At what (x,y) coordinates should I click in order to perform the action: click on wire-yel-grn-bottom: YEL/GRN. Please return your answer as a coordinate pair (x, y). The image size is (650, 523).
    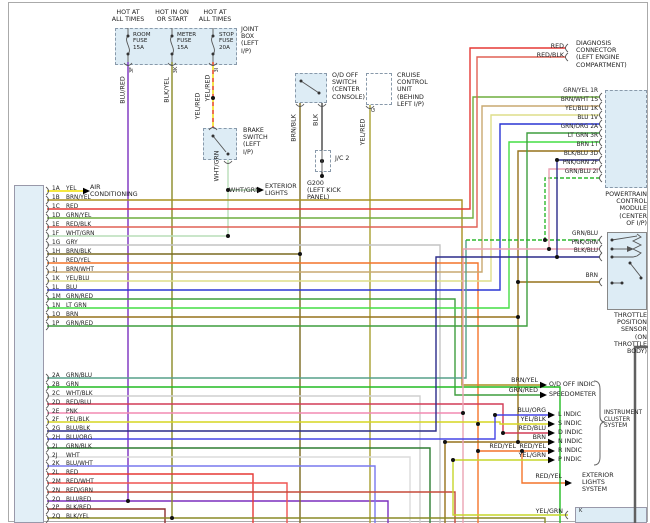
    Looking at the image, I should click on (549, 511).